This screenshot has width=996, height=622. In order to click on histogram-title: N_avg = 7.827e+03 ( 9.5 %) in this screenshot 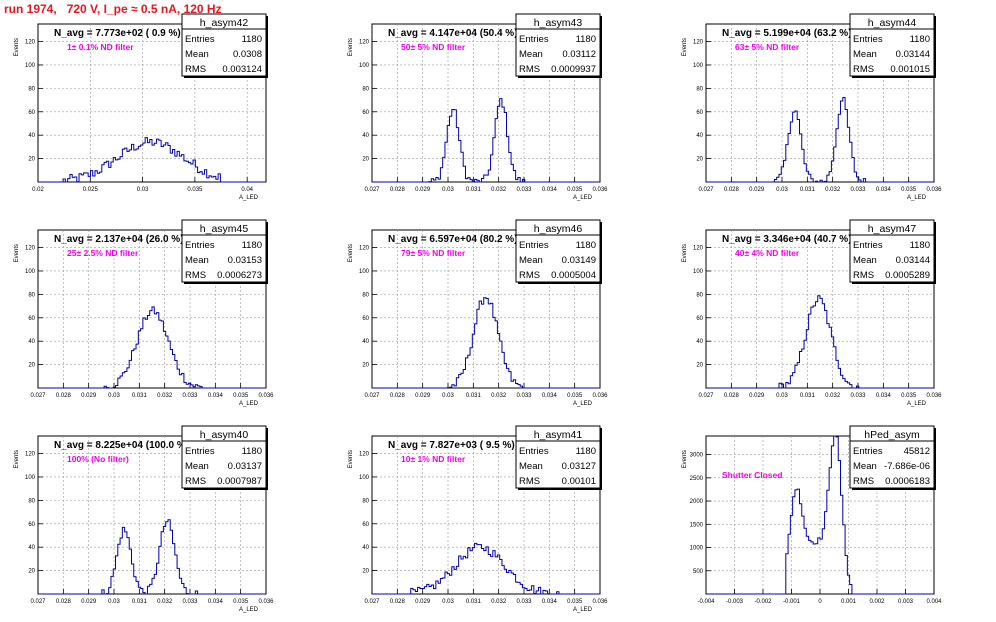, I will do `click(451, 445)`.